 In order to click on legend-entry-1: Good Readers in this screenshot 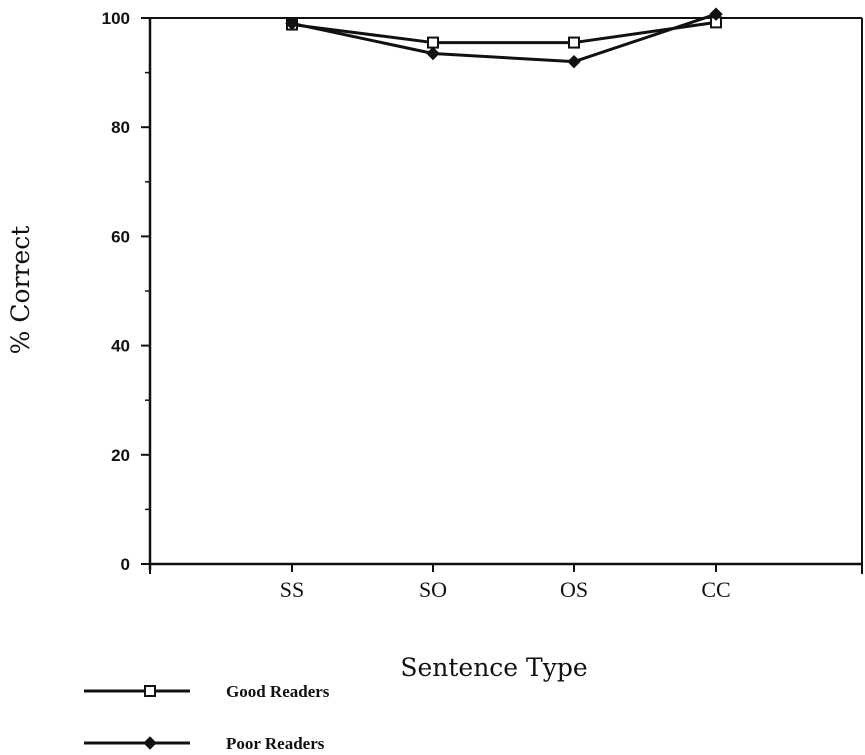, I will do `click(207, 691)`.